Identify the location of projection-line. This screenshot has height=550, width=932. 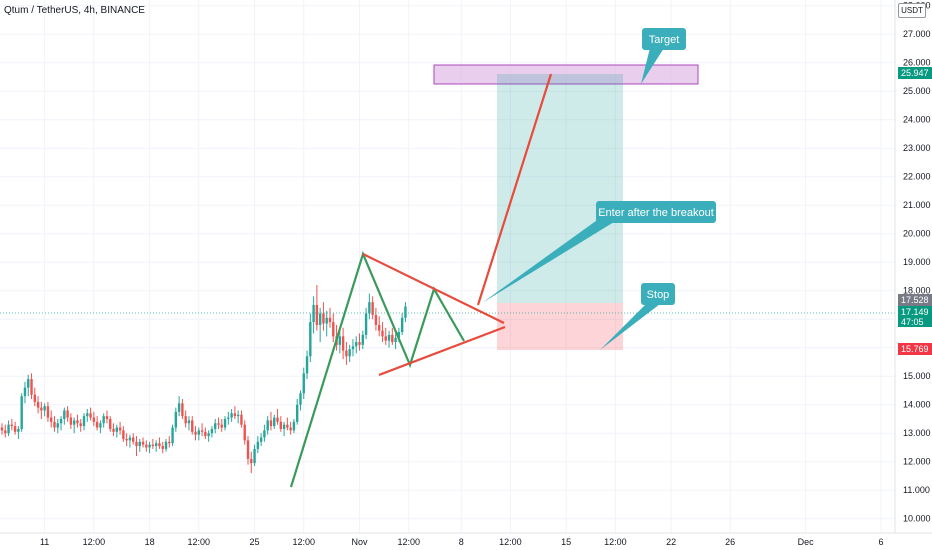
(514, 189).